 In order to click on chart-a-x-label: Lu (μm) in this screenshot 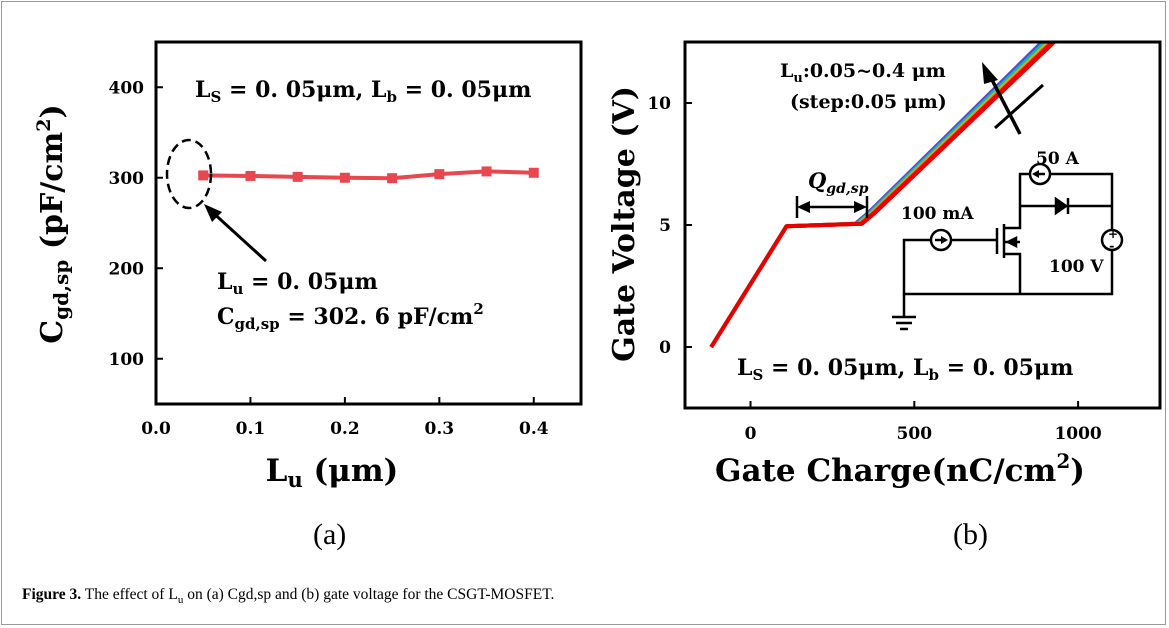, I will do `click(332, 472)`.